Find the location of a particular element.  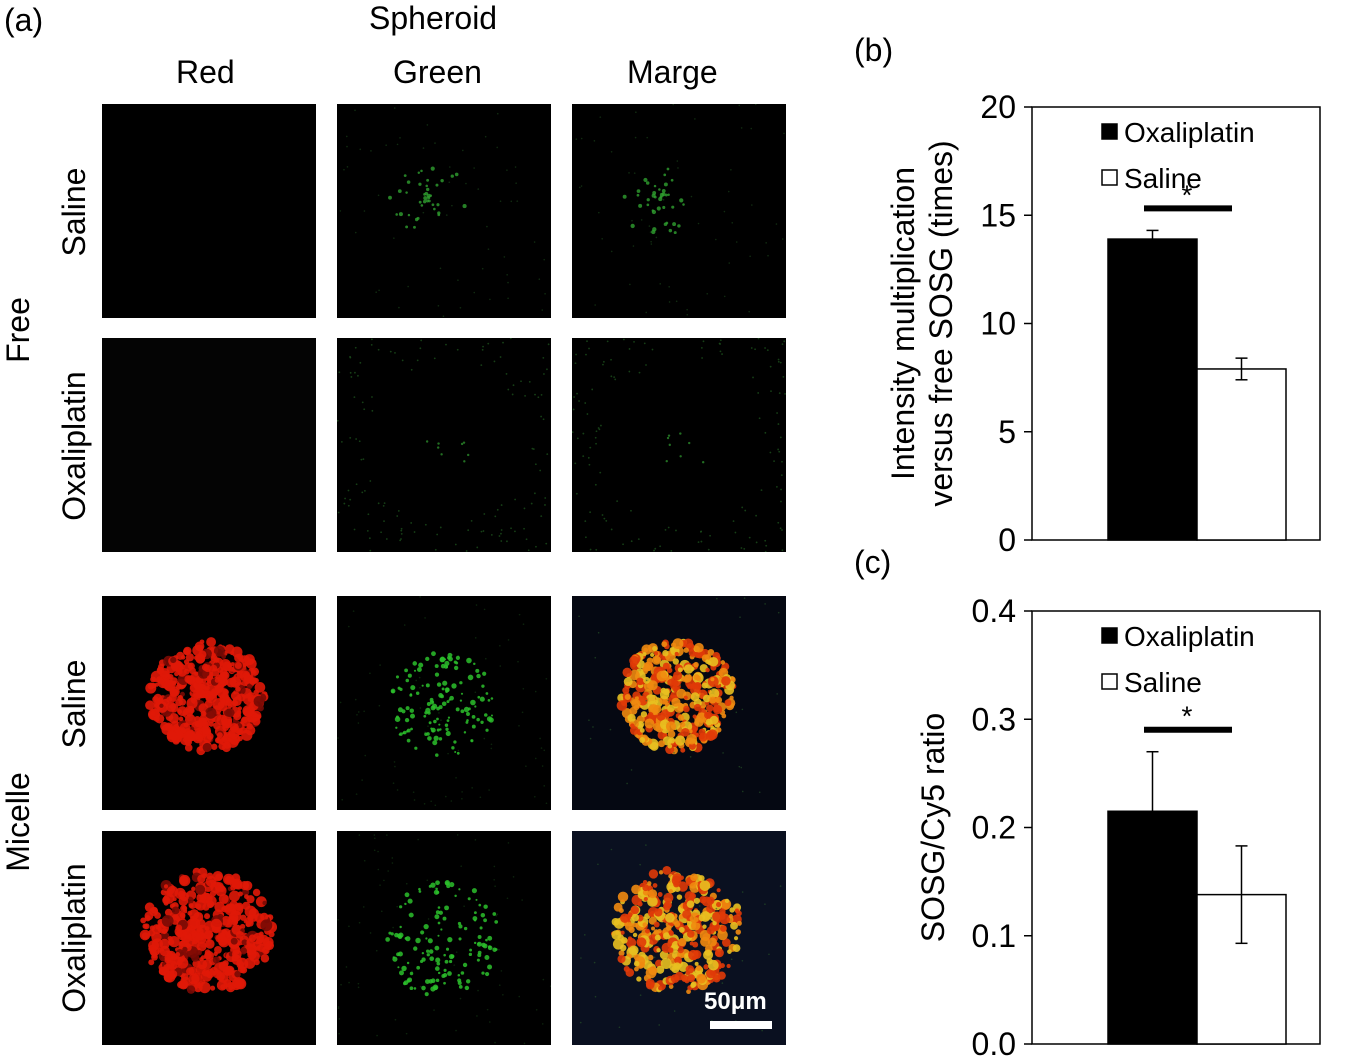

image-micelle-saline-merge is located at coordinates (679, 703).